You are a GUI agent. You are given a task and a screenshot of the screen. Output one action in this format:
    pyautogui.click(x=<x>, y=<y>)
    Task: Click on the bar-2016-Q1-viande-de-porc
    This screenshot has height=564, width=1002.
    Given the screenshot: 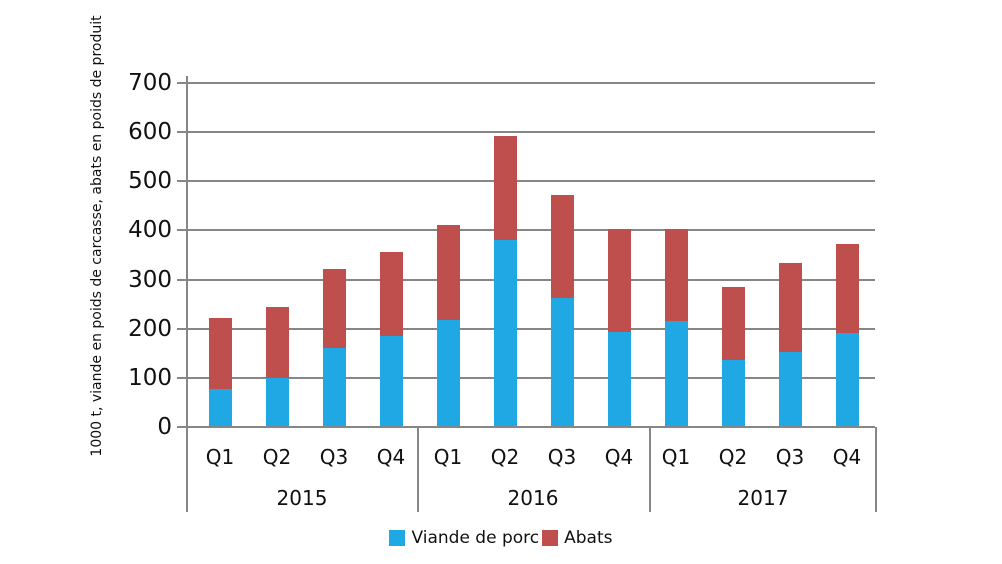 What is the action you would take?
    pyautogui.click(x=448, y=373)
    